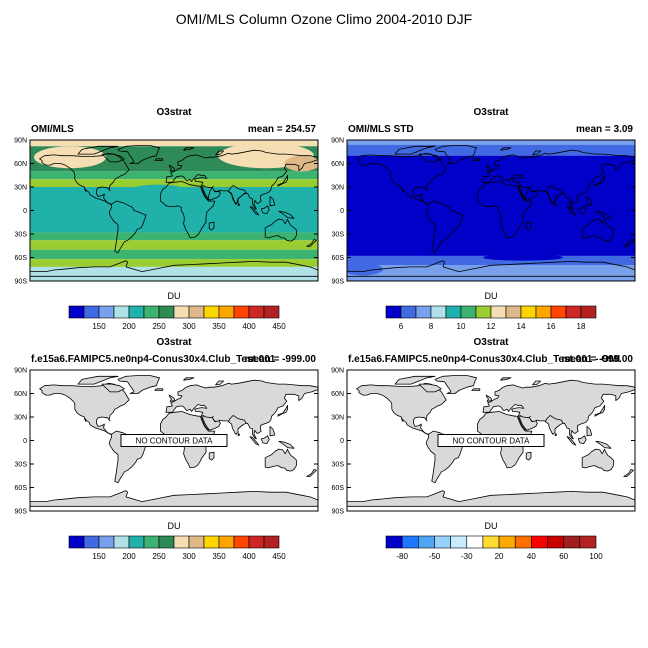  What do you see at coordinates (581, 326) in the screenshot?
I see `colorbar-tick-label: 18` at bounding box center [581, 326].